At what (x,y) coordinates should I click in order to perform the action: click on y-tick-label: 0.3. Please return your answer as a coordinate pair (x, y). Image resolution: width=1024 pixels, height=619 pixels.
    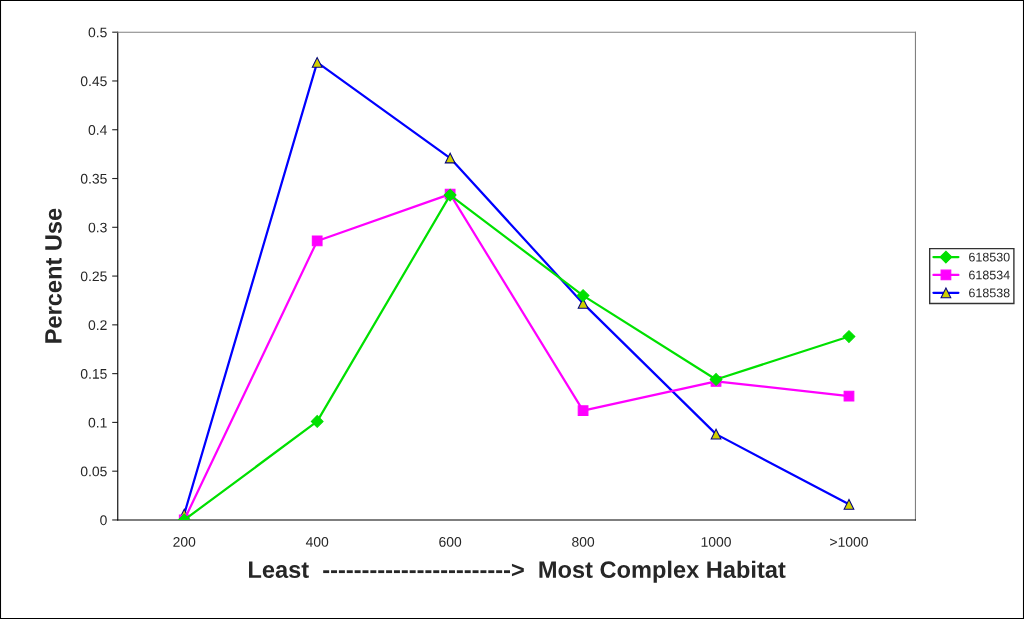
    Looking at the image, I should click on (97, 227).